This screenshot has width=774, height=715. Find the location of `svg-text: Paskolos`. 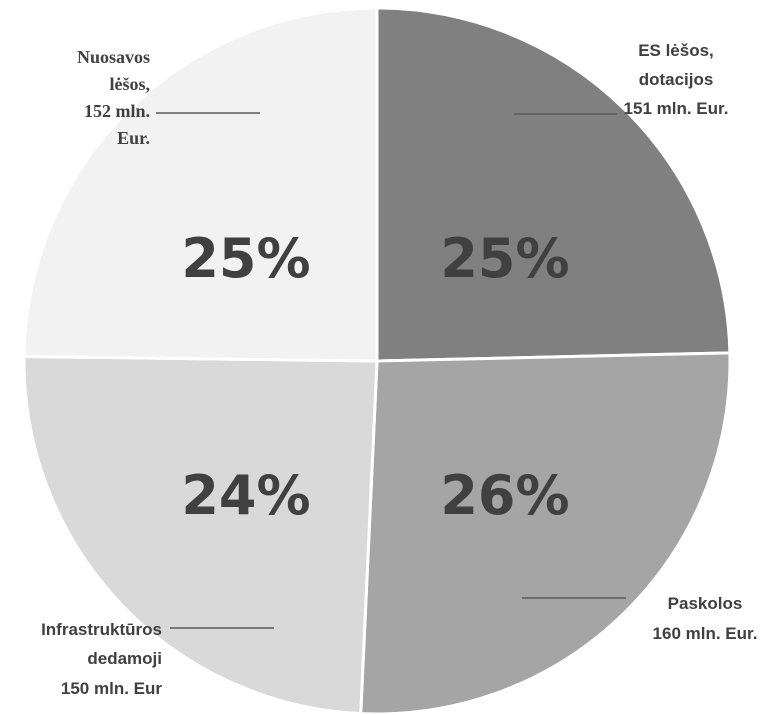

svg-text: Paskolos is located at coordinates (705, 603).